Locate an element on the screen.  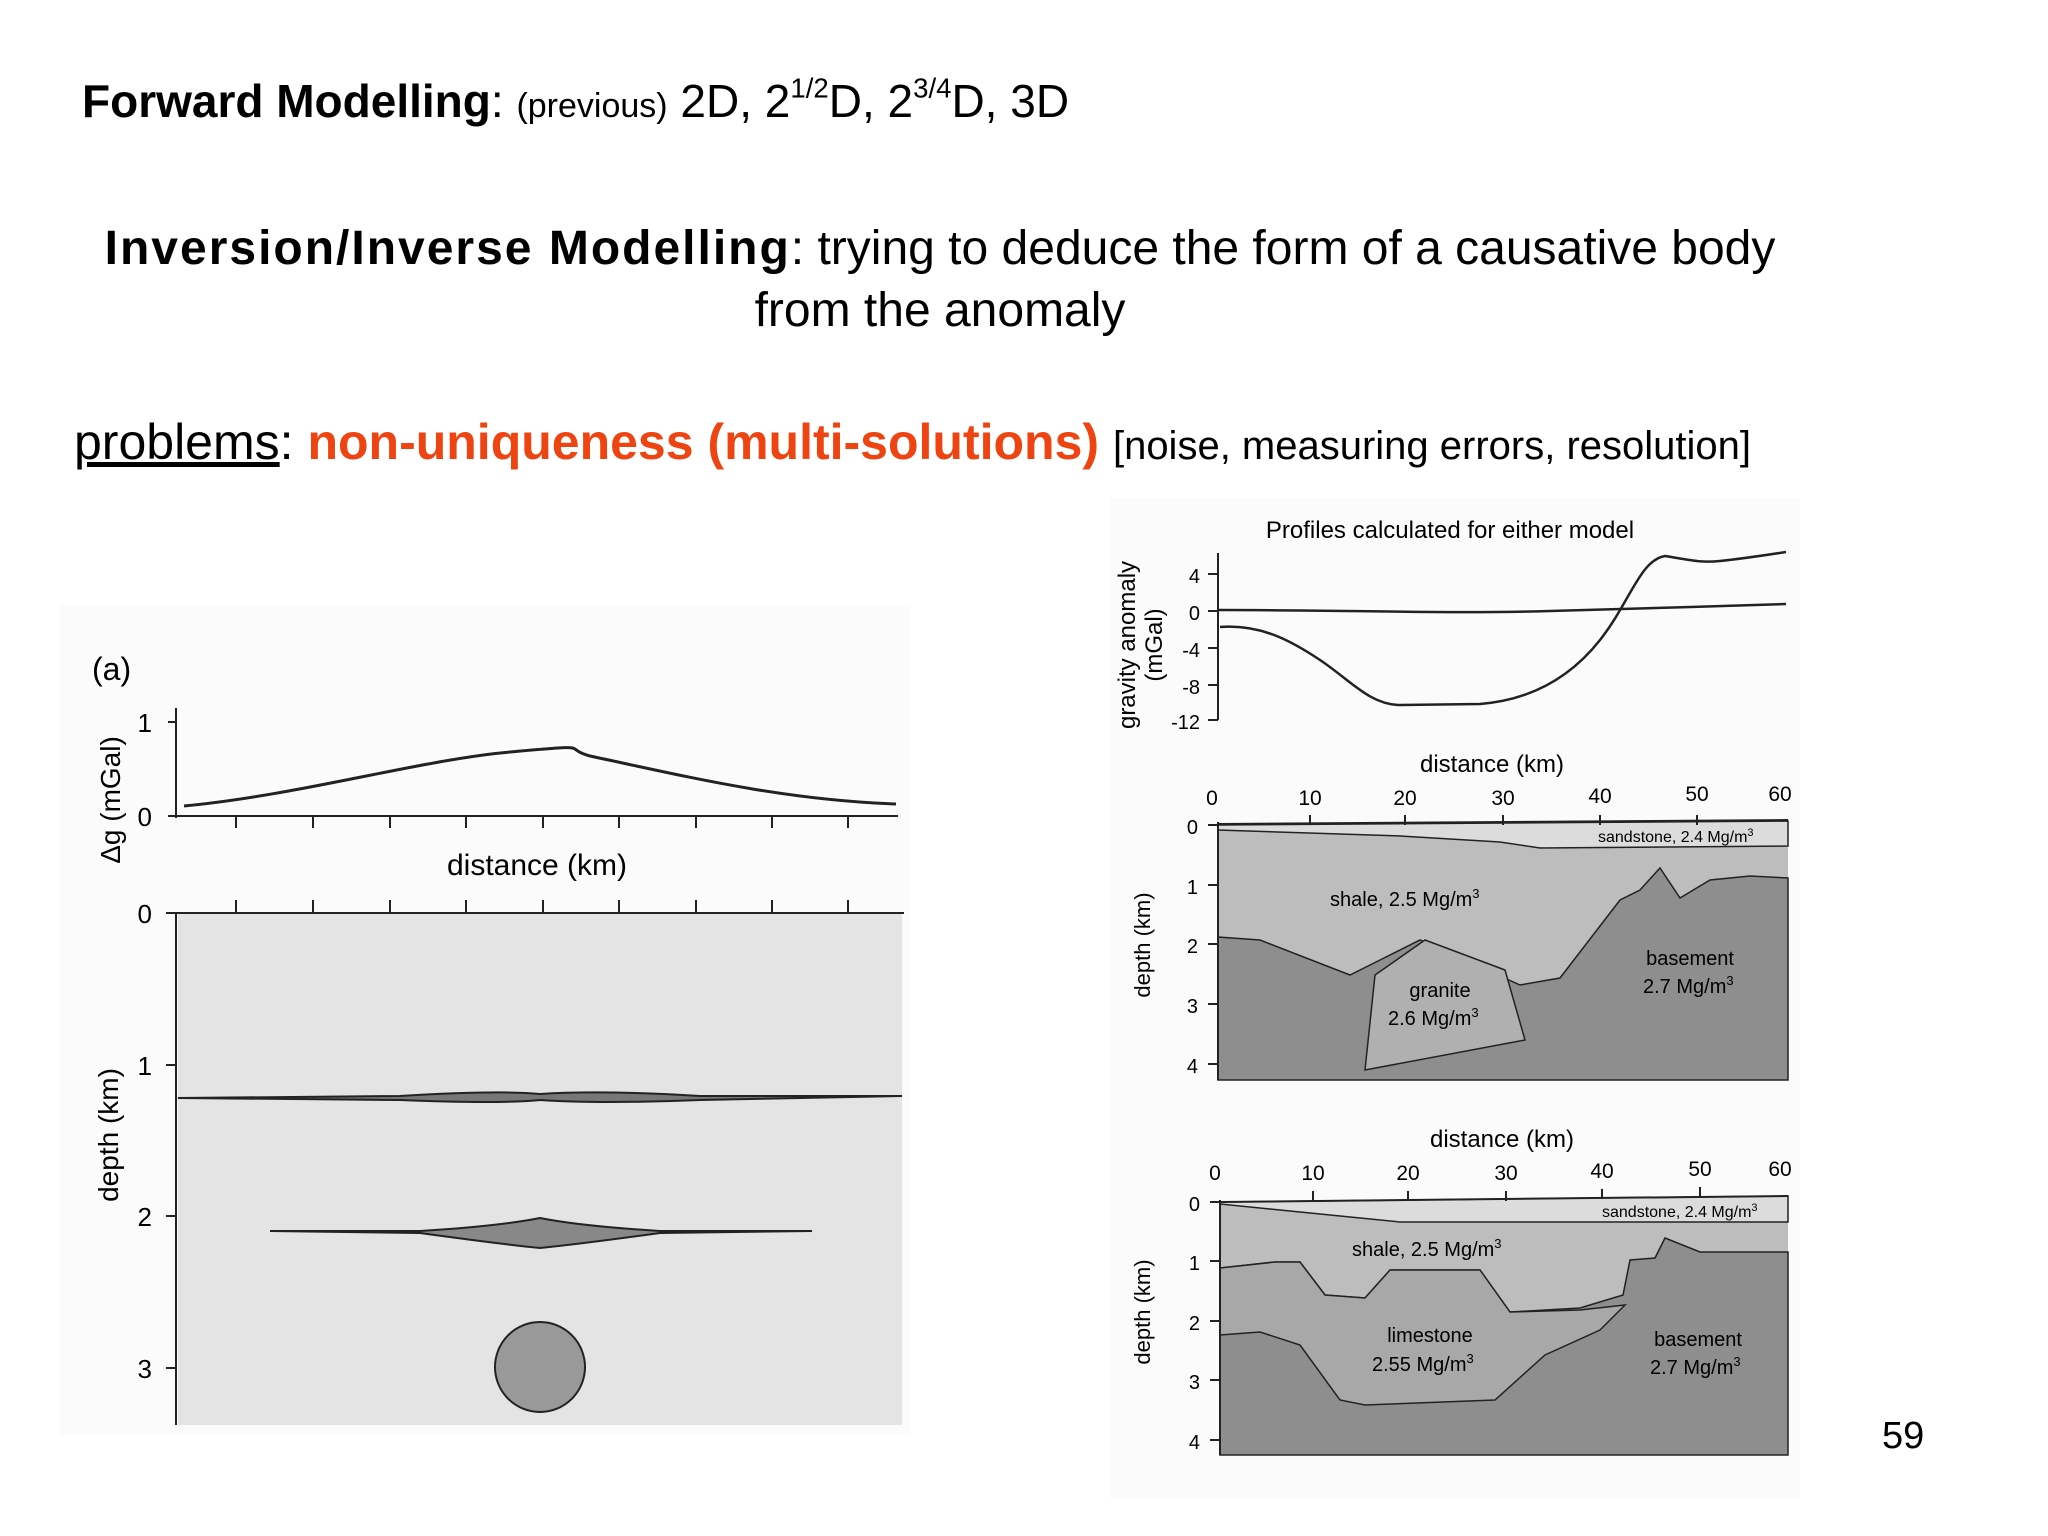
fraction-a: 1/2 is located at coordinates (809, 88).